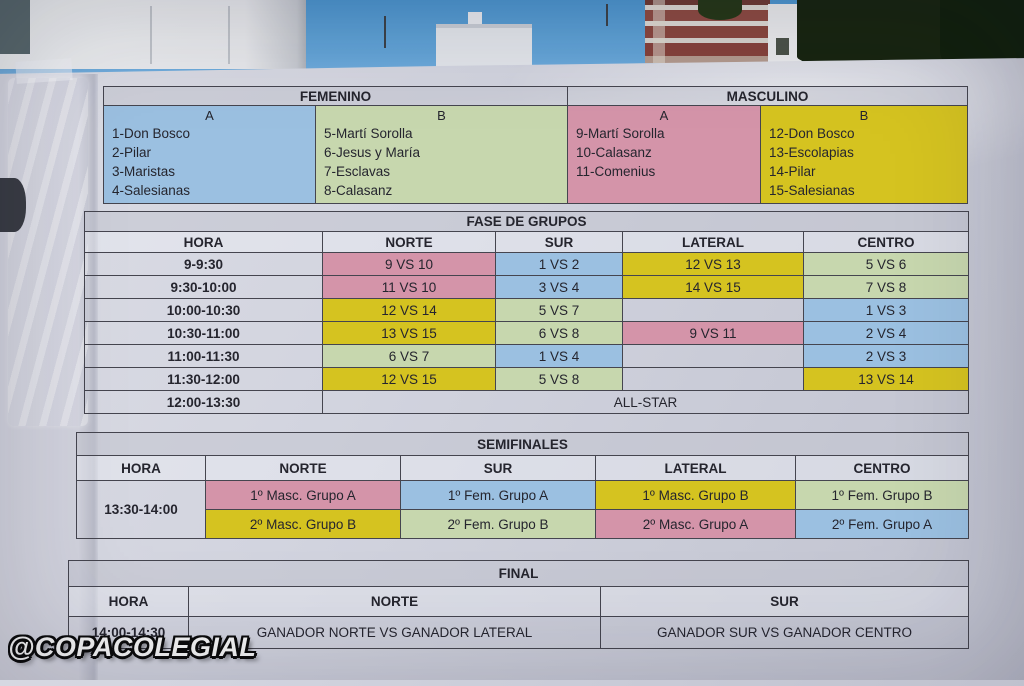 The height and width of the screenshot is (686, 1024). What do you see at coordinates (886, 242) in the screenshot?
I see `fase-header-centro: CENTRO` at bounding box center [886, 242].